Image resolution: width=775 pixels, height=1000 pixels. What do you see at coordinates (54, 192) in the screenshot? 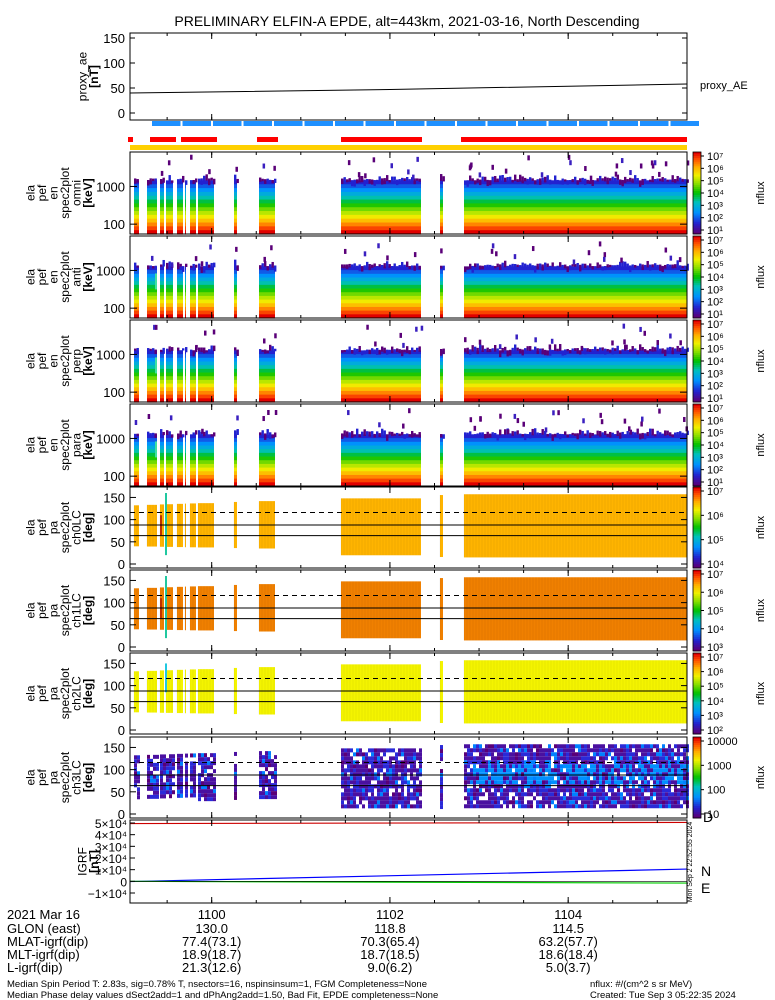
I see `panel-ylabel: en` at bounding box center [54, 192].